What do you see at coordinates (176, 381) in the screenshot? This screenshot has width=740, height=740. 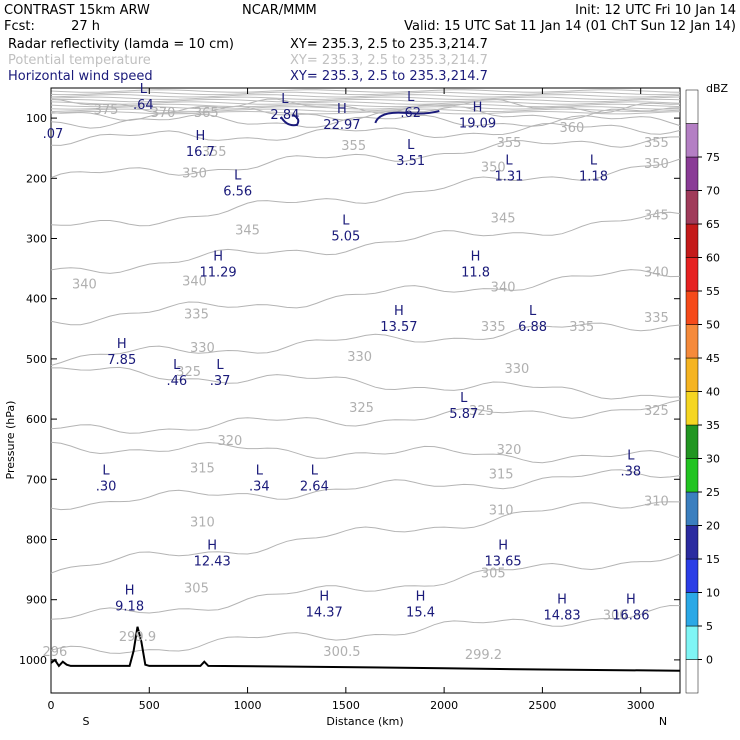 I see `wind-extremum-value: .46` at bounding box center [176, 381].